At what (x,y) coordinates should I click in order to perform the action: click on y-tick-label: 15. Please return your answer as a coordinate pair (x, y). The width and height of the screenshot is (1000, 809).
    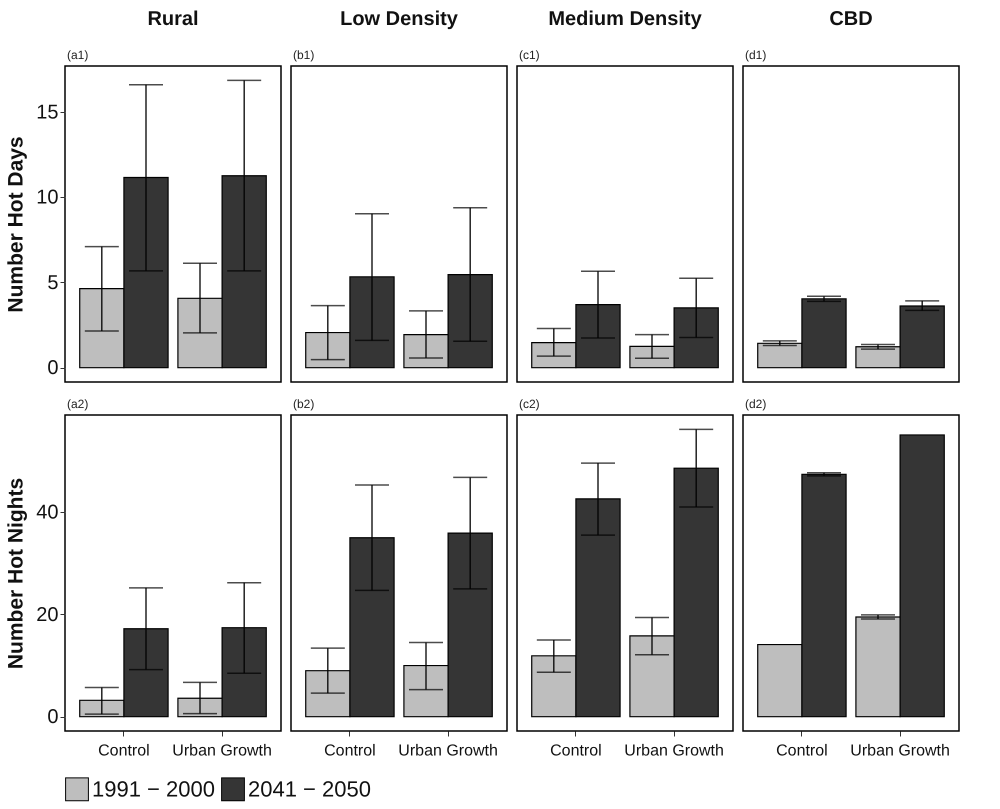
    Looking at the image, I should click on (47, 113).